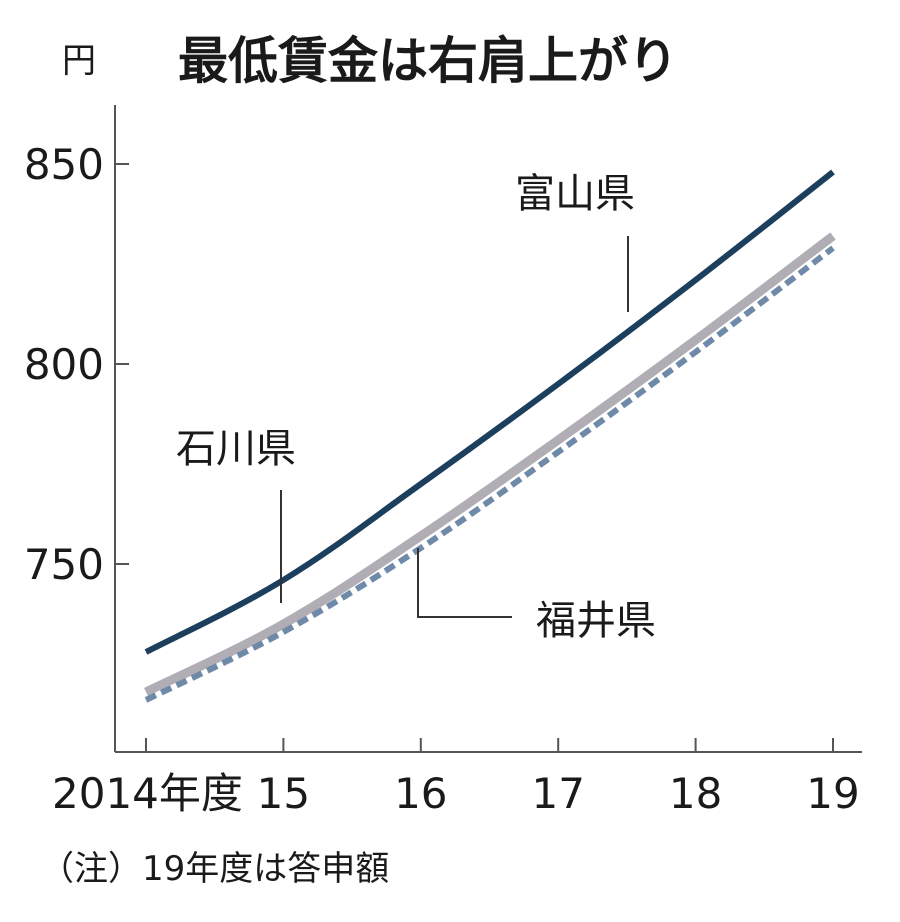  I want to click on x-tick-label: 2014年度, so click(147, 793).